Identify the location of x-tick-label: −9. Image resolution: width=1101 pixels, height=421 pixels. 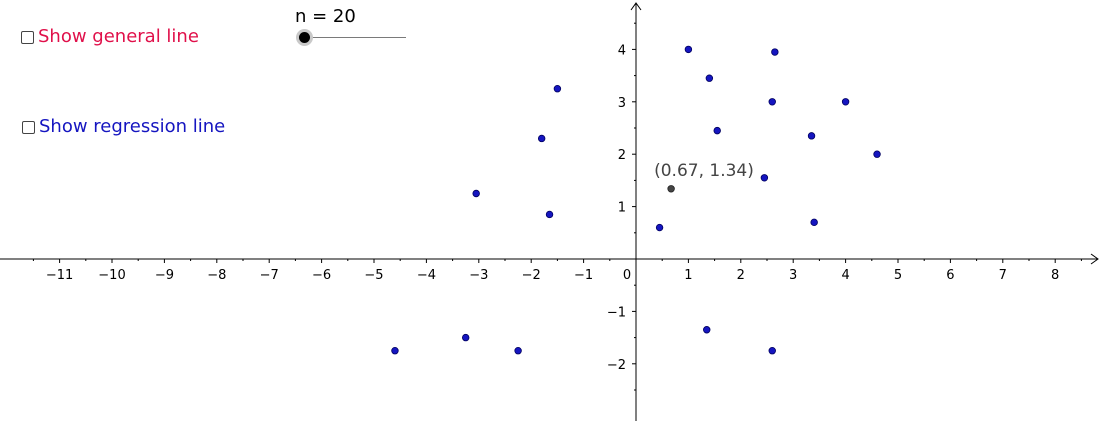
(164, 275).